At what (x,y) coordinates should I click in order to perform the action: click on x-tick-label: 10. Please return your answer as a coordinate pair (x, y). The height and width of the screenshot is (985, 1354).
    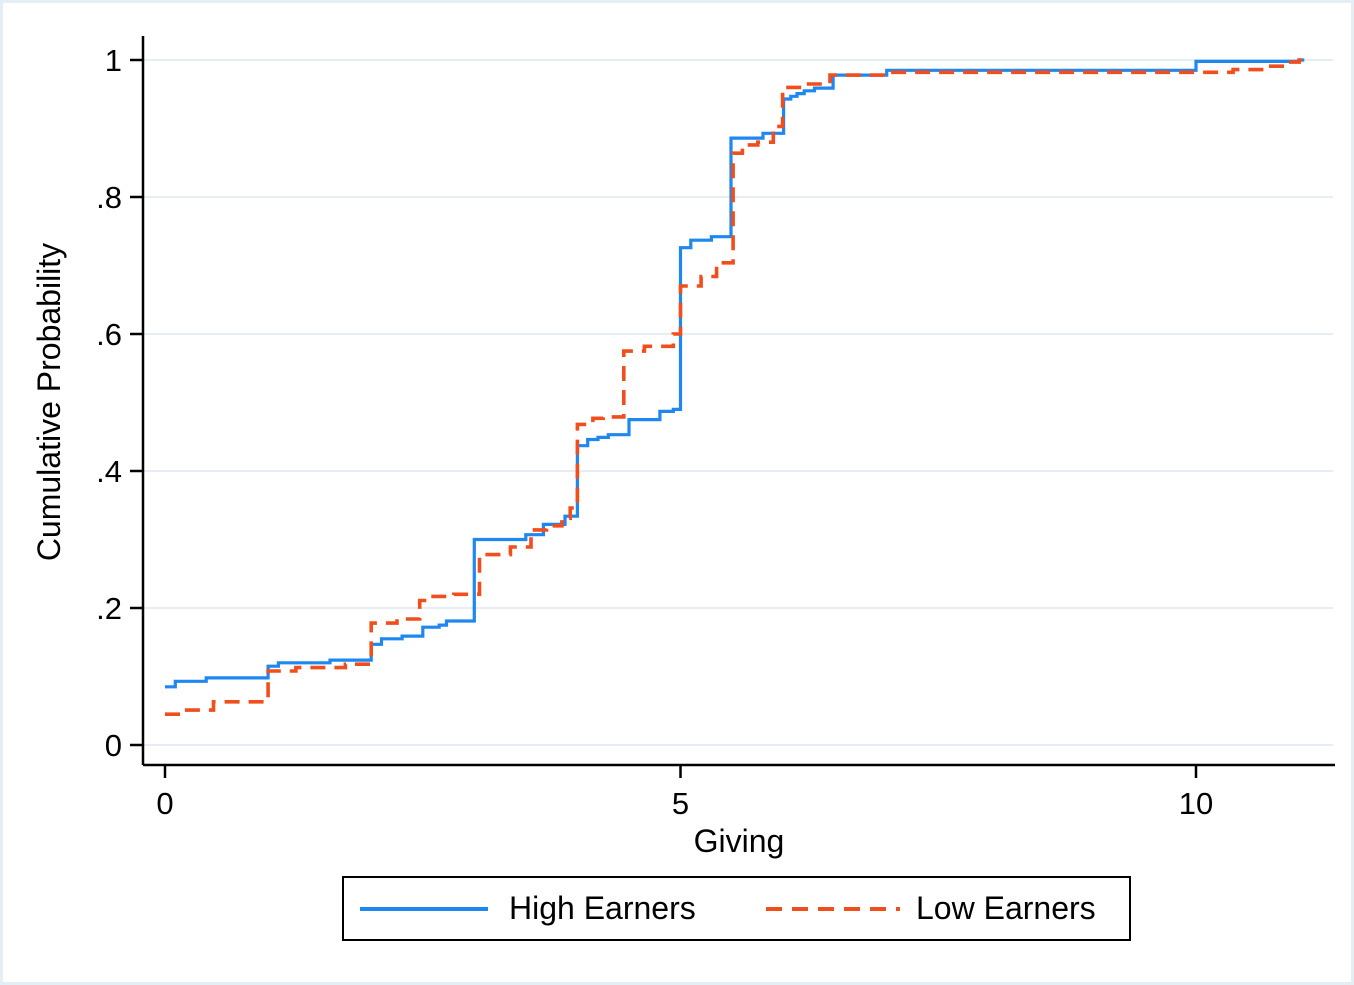
    Looking at the image, I should click on (1196, 803).